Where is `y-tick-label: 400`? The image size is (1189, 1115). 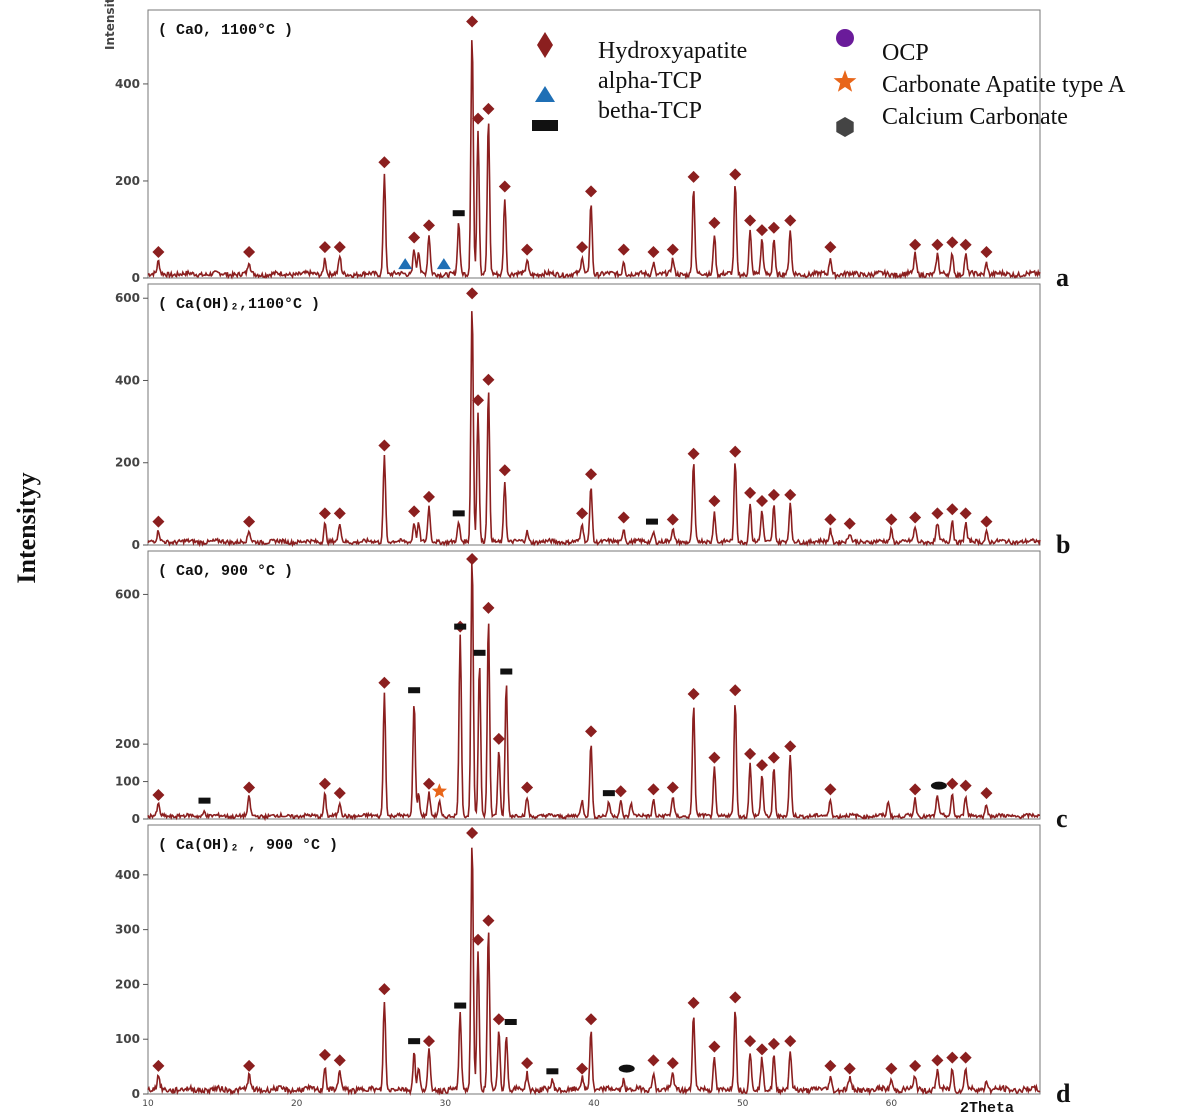
y-tick-label: 400 is located at coordinates (127, 875).